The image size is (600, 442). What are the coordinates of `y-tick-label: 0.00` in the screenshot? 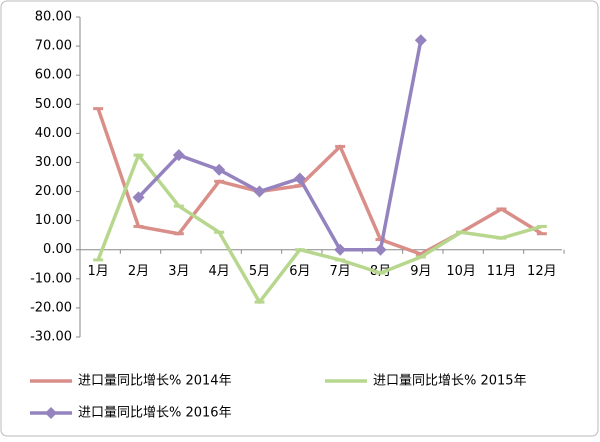 It's located at (57, 249).